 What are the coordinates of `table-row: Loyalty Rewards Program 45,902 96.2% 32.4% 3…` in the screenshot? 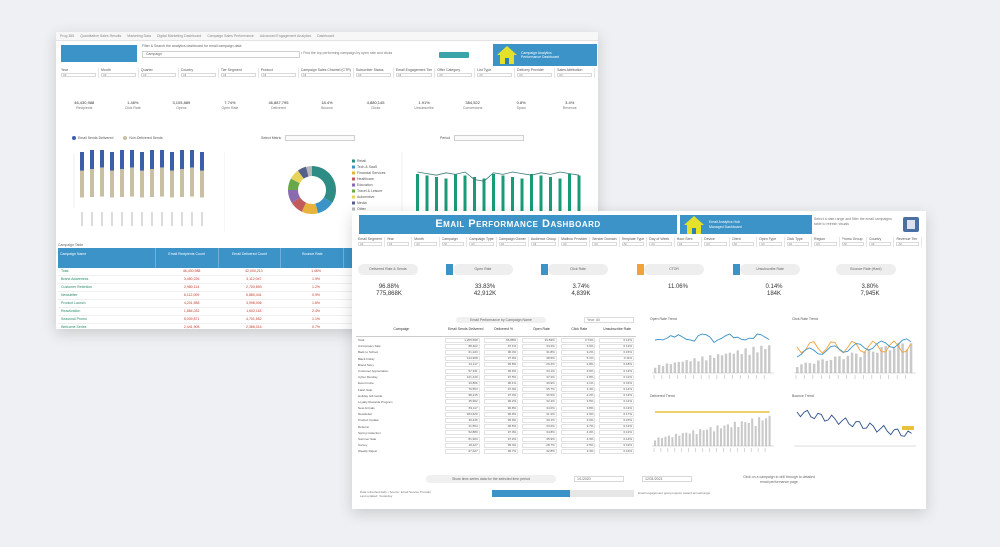 It's located at (496, 402).